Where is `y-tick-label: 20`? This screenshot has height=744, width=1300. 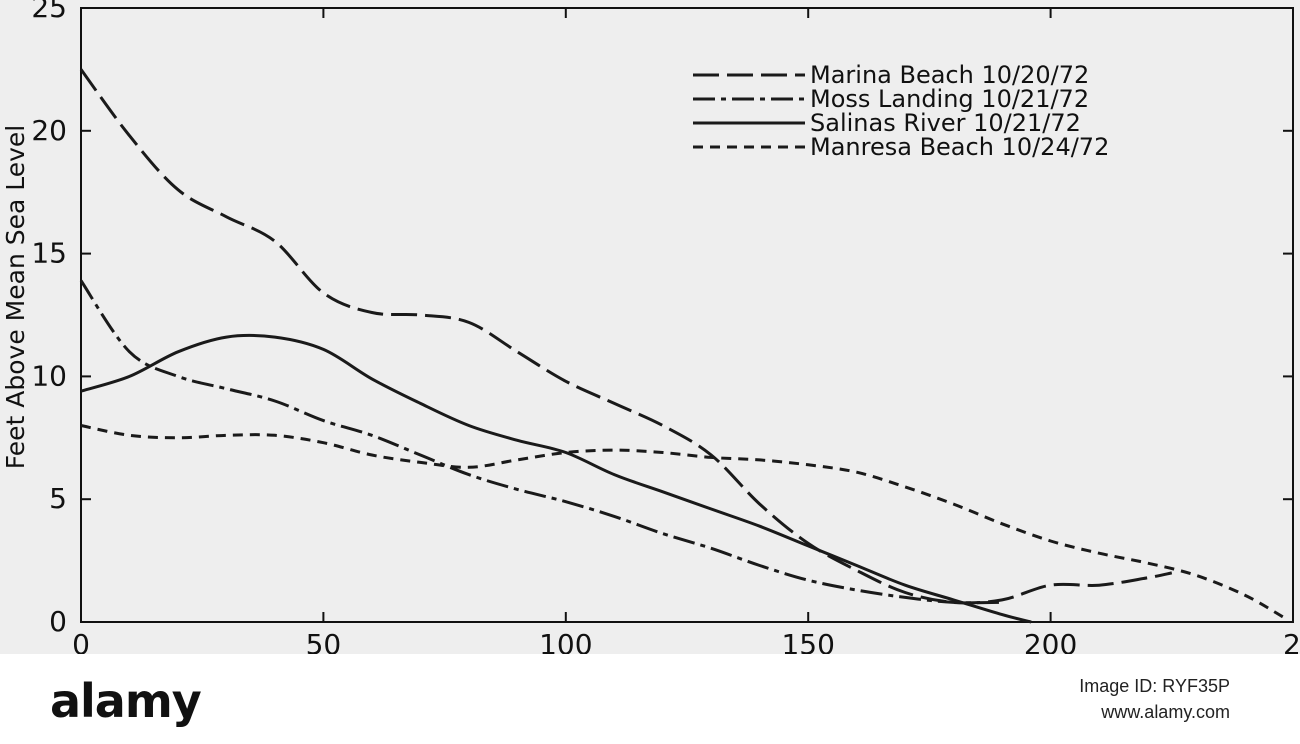 y-tick-label: 20 is located at coordinates (49, 130).